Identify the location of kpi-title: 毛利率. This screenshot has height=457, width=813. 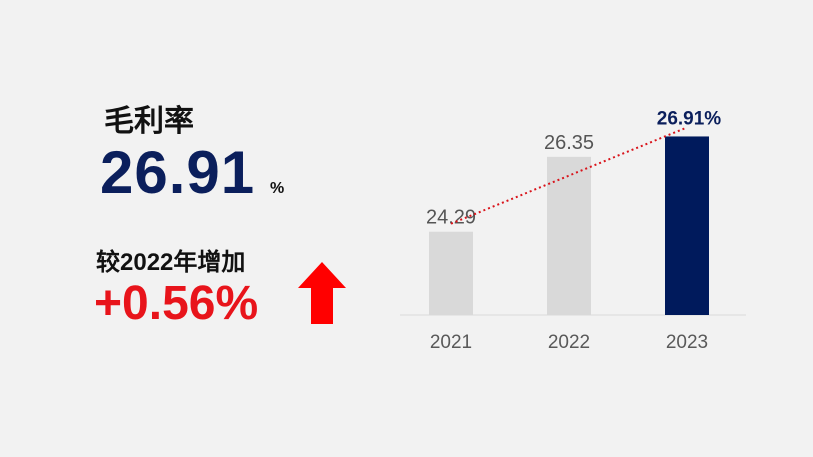
(149, 121).